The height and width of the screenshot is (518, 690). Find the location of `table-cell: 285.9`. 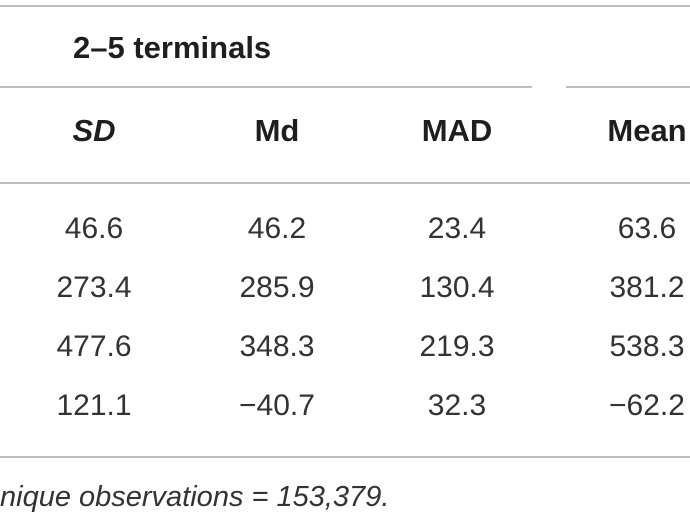

table-cell: 285.9 is located at coordinates (277, 287).